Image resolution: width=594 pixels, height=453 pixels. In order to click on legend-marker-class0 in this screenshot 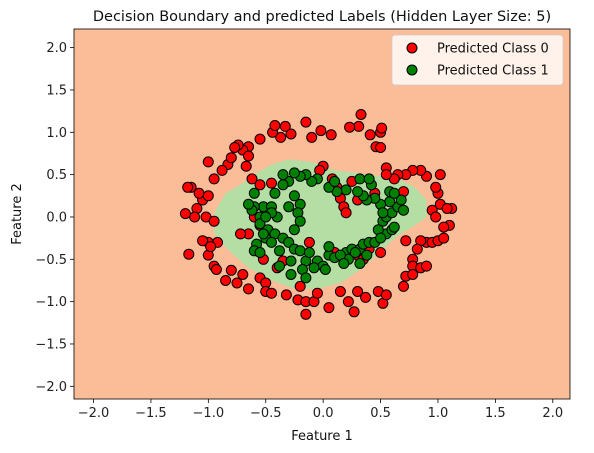, I will do `click(412, 48)`.